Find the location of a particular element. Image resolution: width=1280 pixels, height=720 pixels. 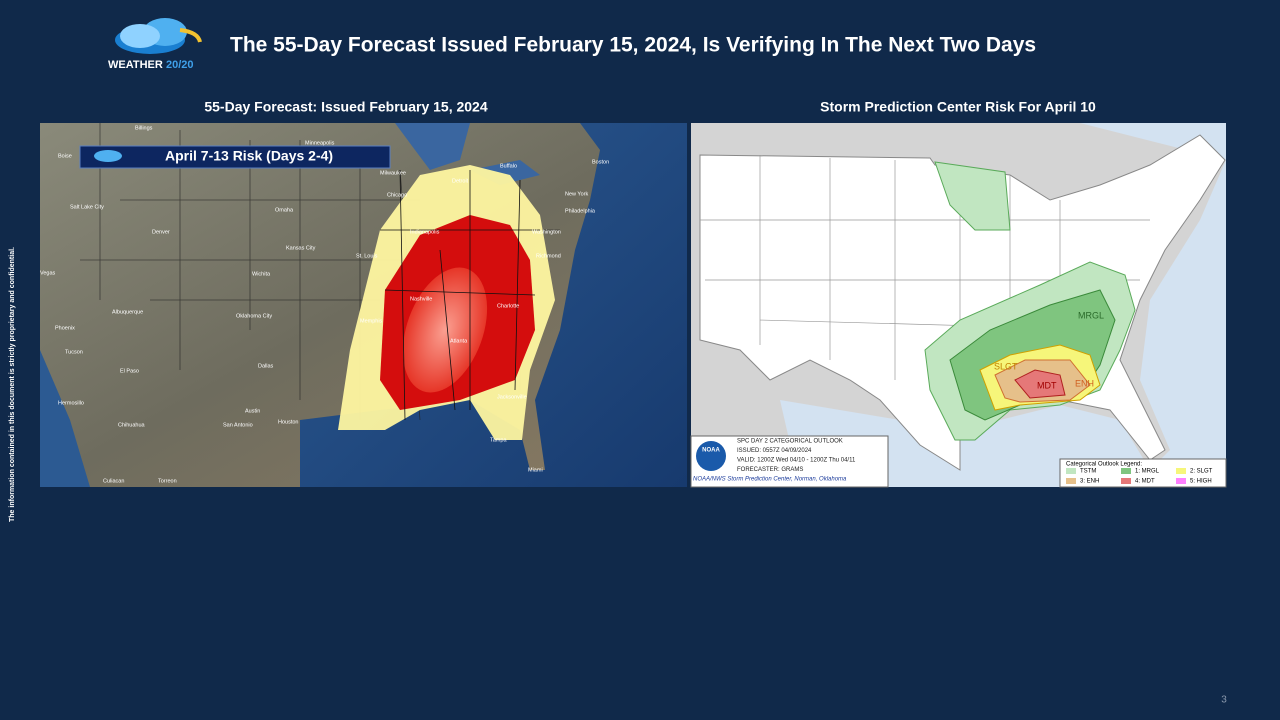

city-label: Buffalo is located at coordinates (508, 166).